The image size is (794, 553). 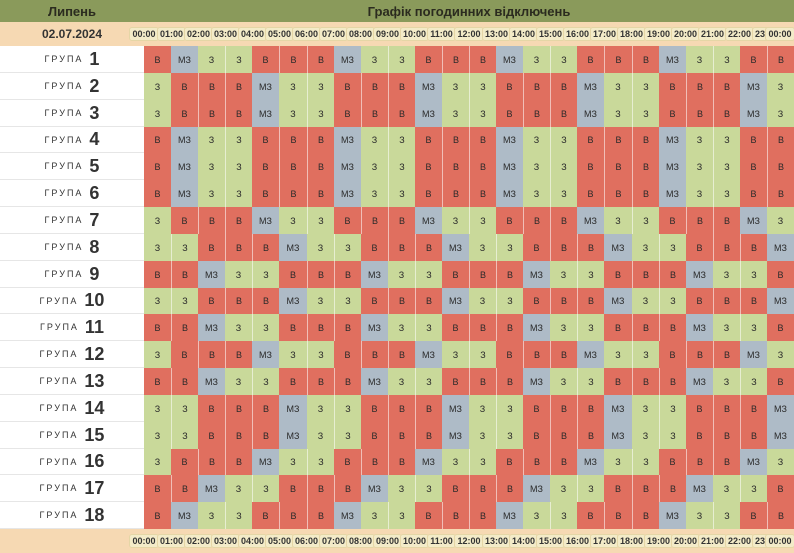 I want to click on top-time-13: 13:00, so click(x=496, y=34).